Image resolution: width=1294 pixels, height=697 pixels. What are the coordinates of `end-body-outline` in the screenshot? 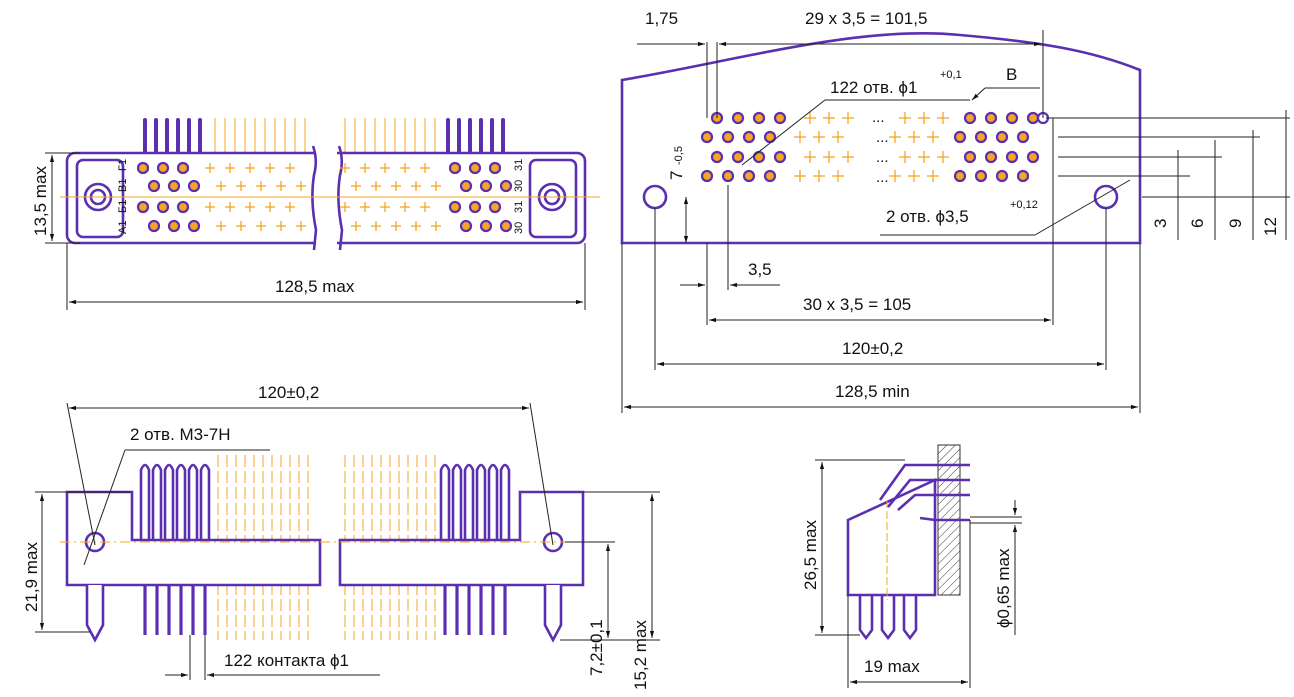 It's located at (891, 537).